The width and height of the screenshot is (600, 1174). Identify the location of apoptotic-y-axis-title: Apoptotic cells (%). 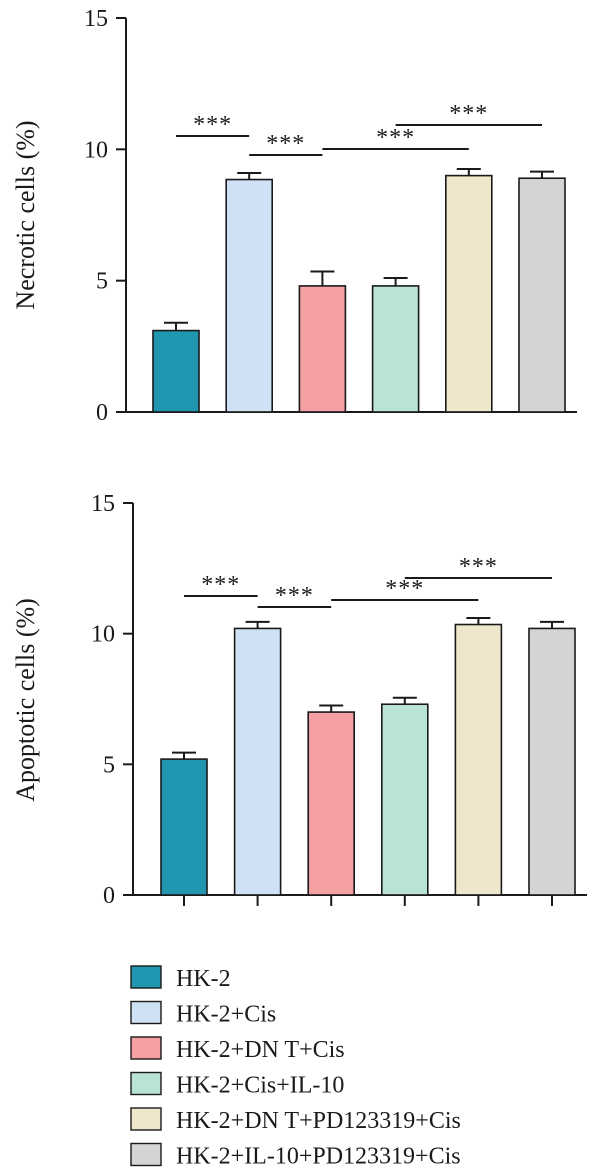
(25, 700).